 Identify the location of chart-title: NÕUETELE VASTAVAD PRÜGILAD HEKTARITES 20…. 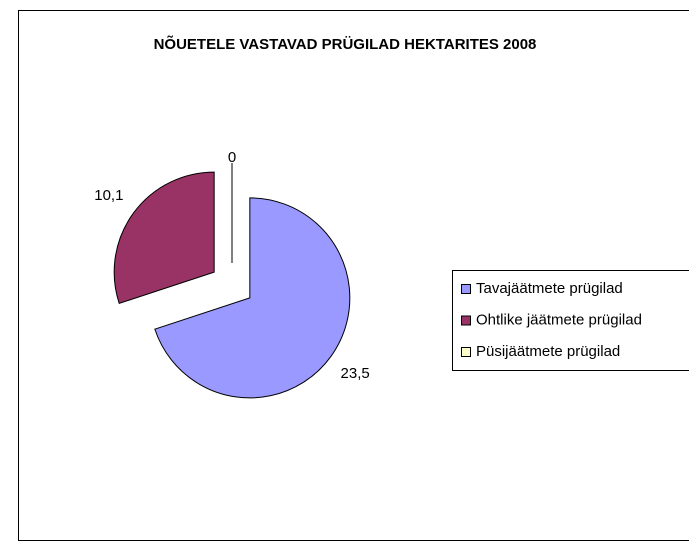
(345, 44).